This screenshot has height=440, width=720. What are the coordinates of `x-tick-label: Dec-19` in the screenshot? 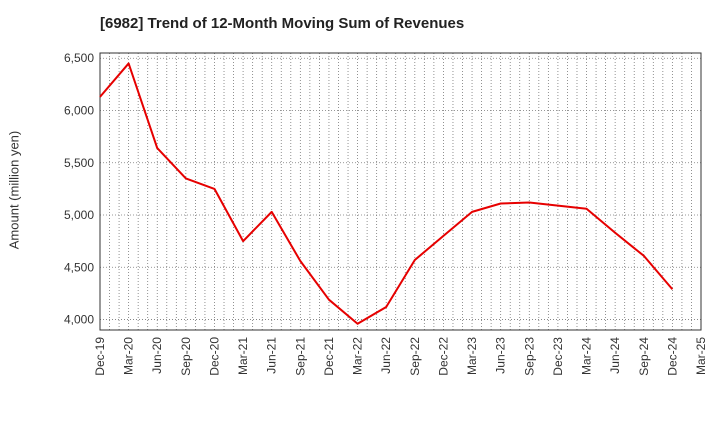 It's located at (100, 356).